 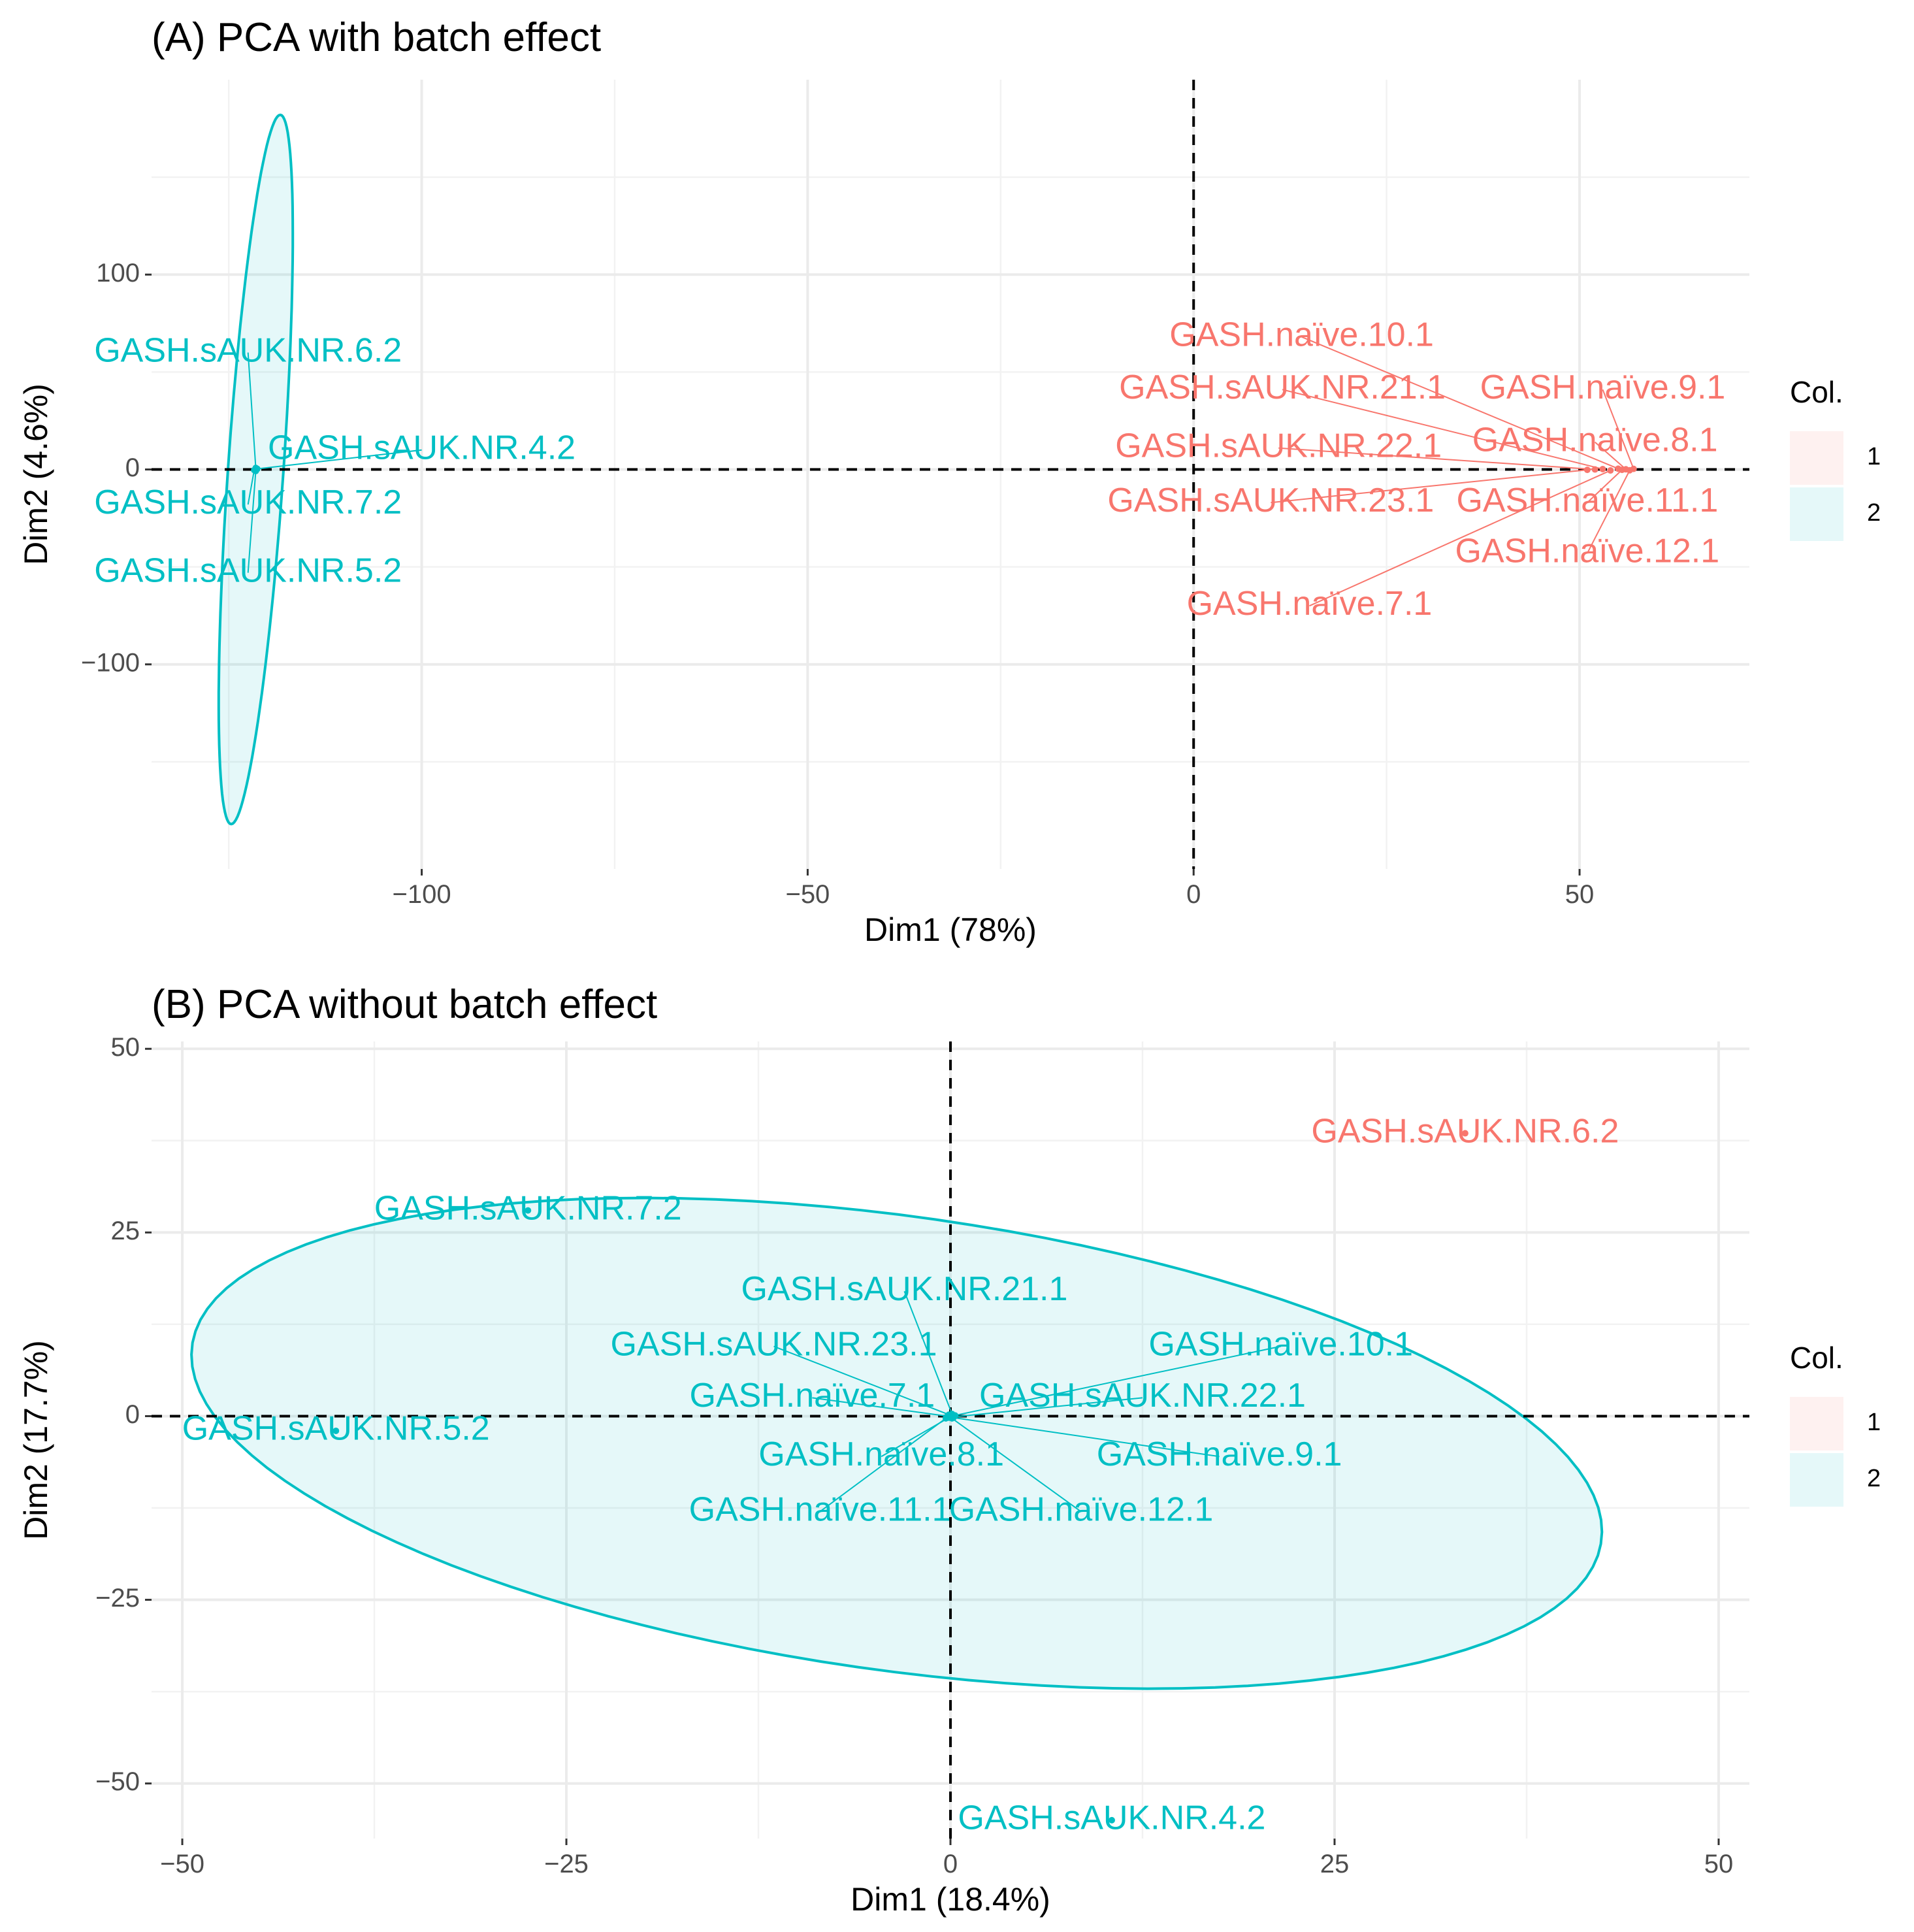 I want to click on x-tick-label: −100, so click(x=422, y=894).